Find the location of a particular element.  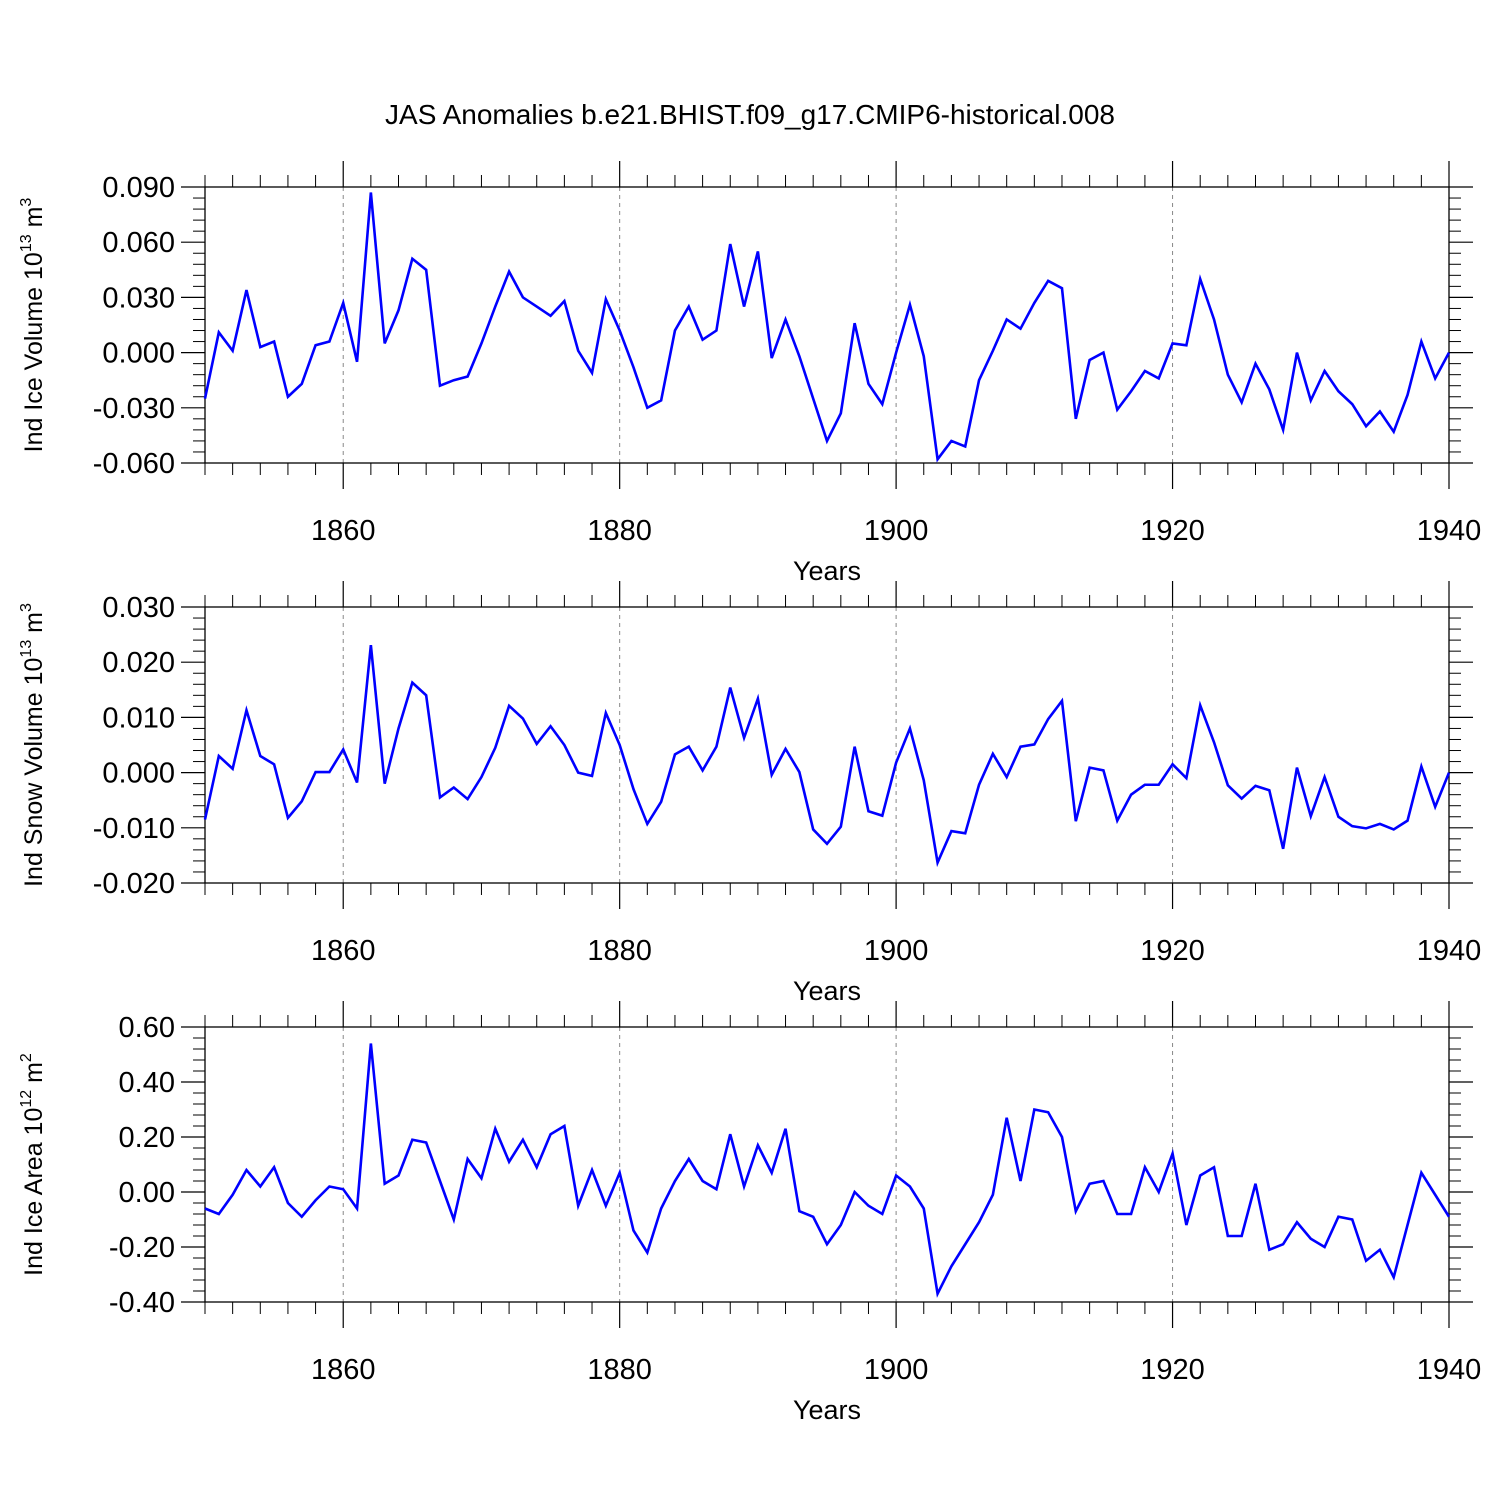

y-tick-label: 0.40 is located at coordinates (147, 1083).